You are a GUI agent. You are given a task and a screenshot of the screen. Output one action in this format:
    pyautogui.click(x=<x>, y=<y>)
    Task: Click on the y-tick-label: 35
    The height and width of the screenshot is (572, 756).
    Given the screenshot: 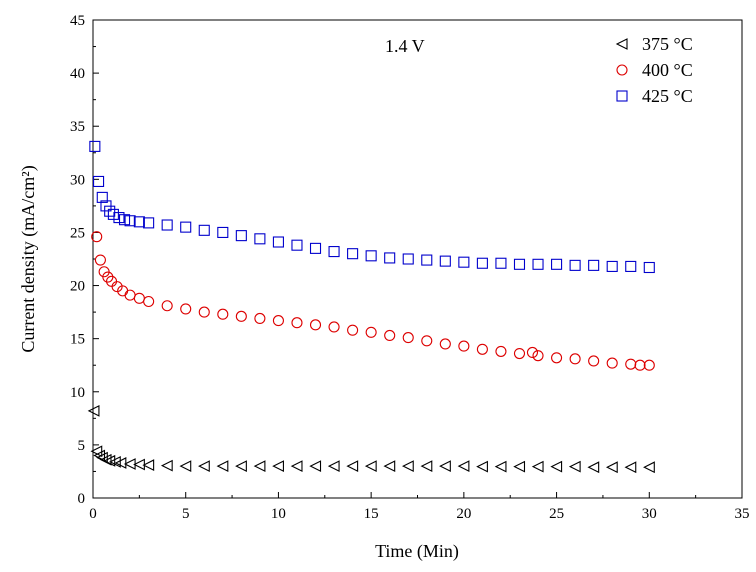 What is the action you would take?
    pyautogui.click(x=77, y=127)
    